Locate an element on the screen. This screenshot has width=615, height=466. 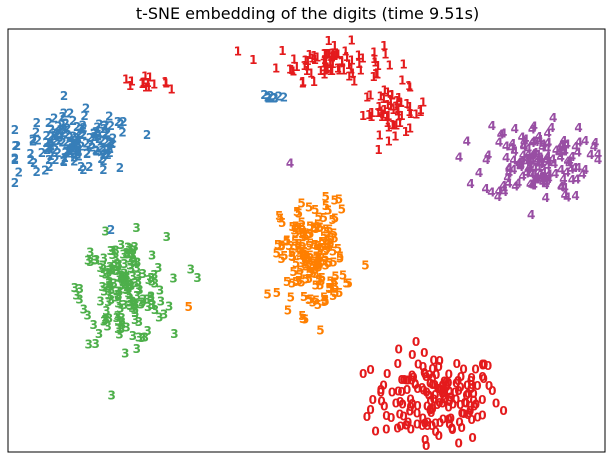
point-digit-5-818: 5 is located at coordinates (302, 222).